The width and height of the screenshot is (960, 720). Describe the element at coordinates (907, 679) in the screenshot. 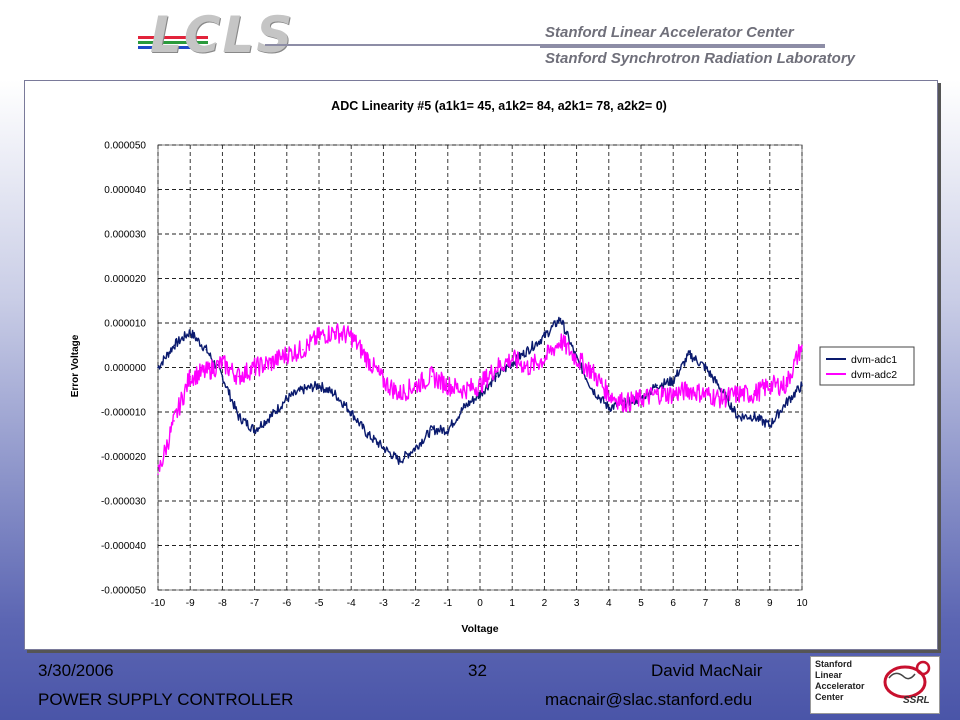

I see `ssrl-ring-icon` at that location.